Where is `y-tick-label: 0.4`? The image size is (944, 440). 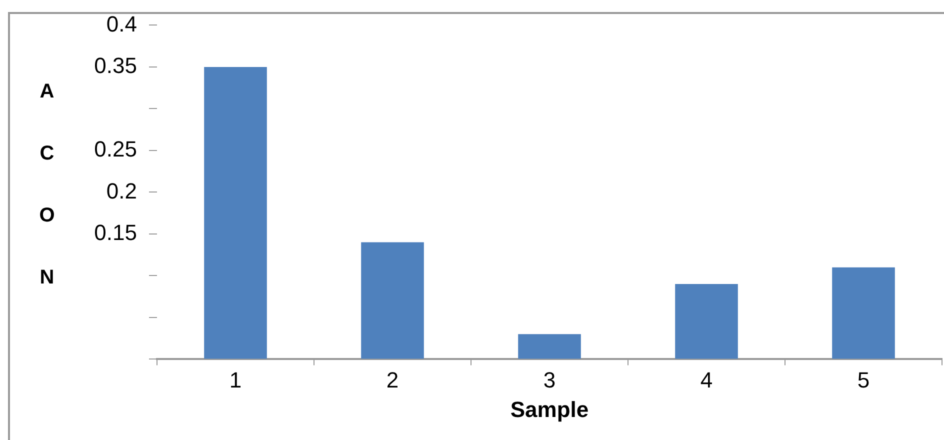
y-tick-label: 0.4 is located at coordinates (121, 23).